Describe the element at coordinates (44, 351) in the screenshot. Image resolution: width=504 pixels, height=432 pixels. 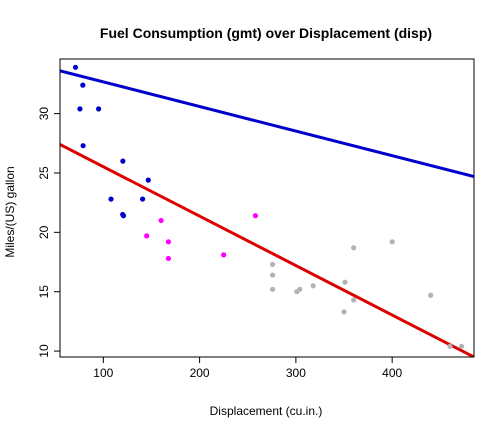
I see `y-tick-label: 10` at that location.